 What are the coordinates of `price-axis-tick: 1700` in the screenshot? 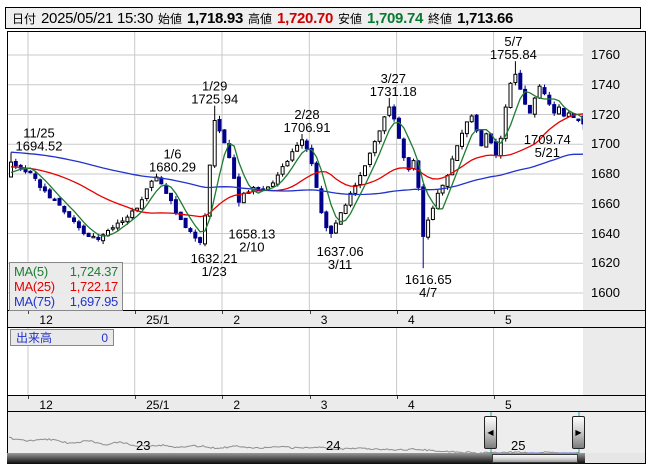 It's located at (605, 144).